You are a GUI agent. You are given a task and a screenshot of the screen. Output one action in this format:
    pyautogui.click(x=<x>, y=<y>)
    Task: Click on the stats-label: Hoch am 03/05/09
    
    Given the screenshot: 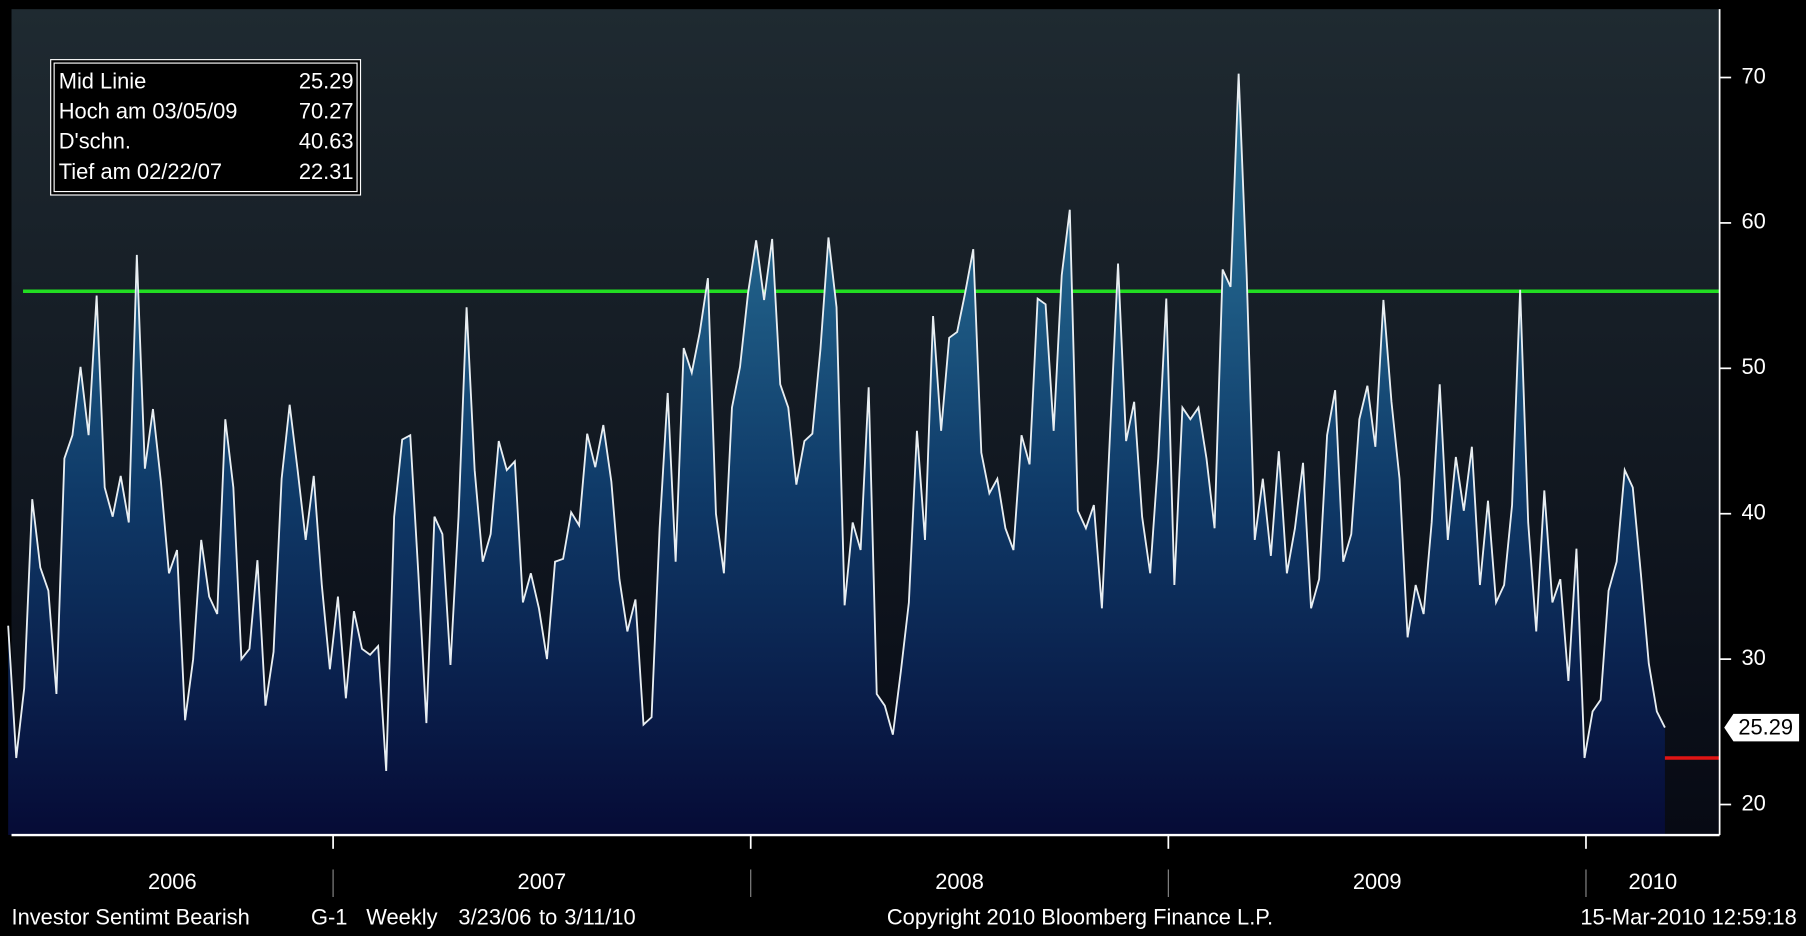 What is the action you would take?
    pyautogui.click(x=148, y=111)
    